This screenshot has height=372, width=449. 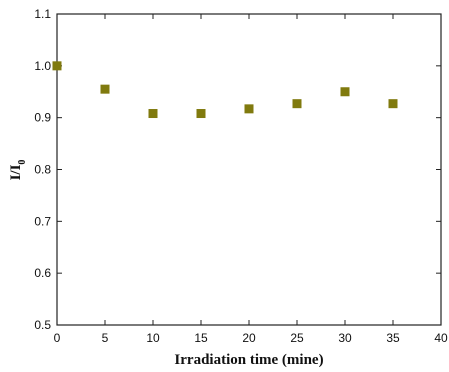 What do you see at coordinates (42, 14) in the screenshot?
I see `y-tick-label: 1.1` at bounding box center [42, 14].